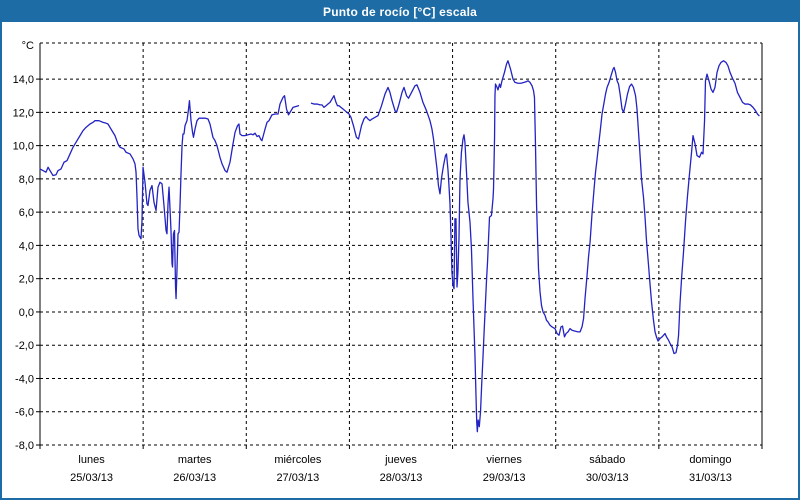 The height and width of the screenshot is (500, 800). I want to click on y-axis-label: 0,0, so click(26, 313).